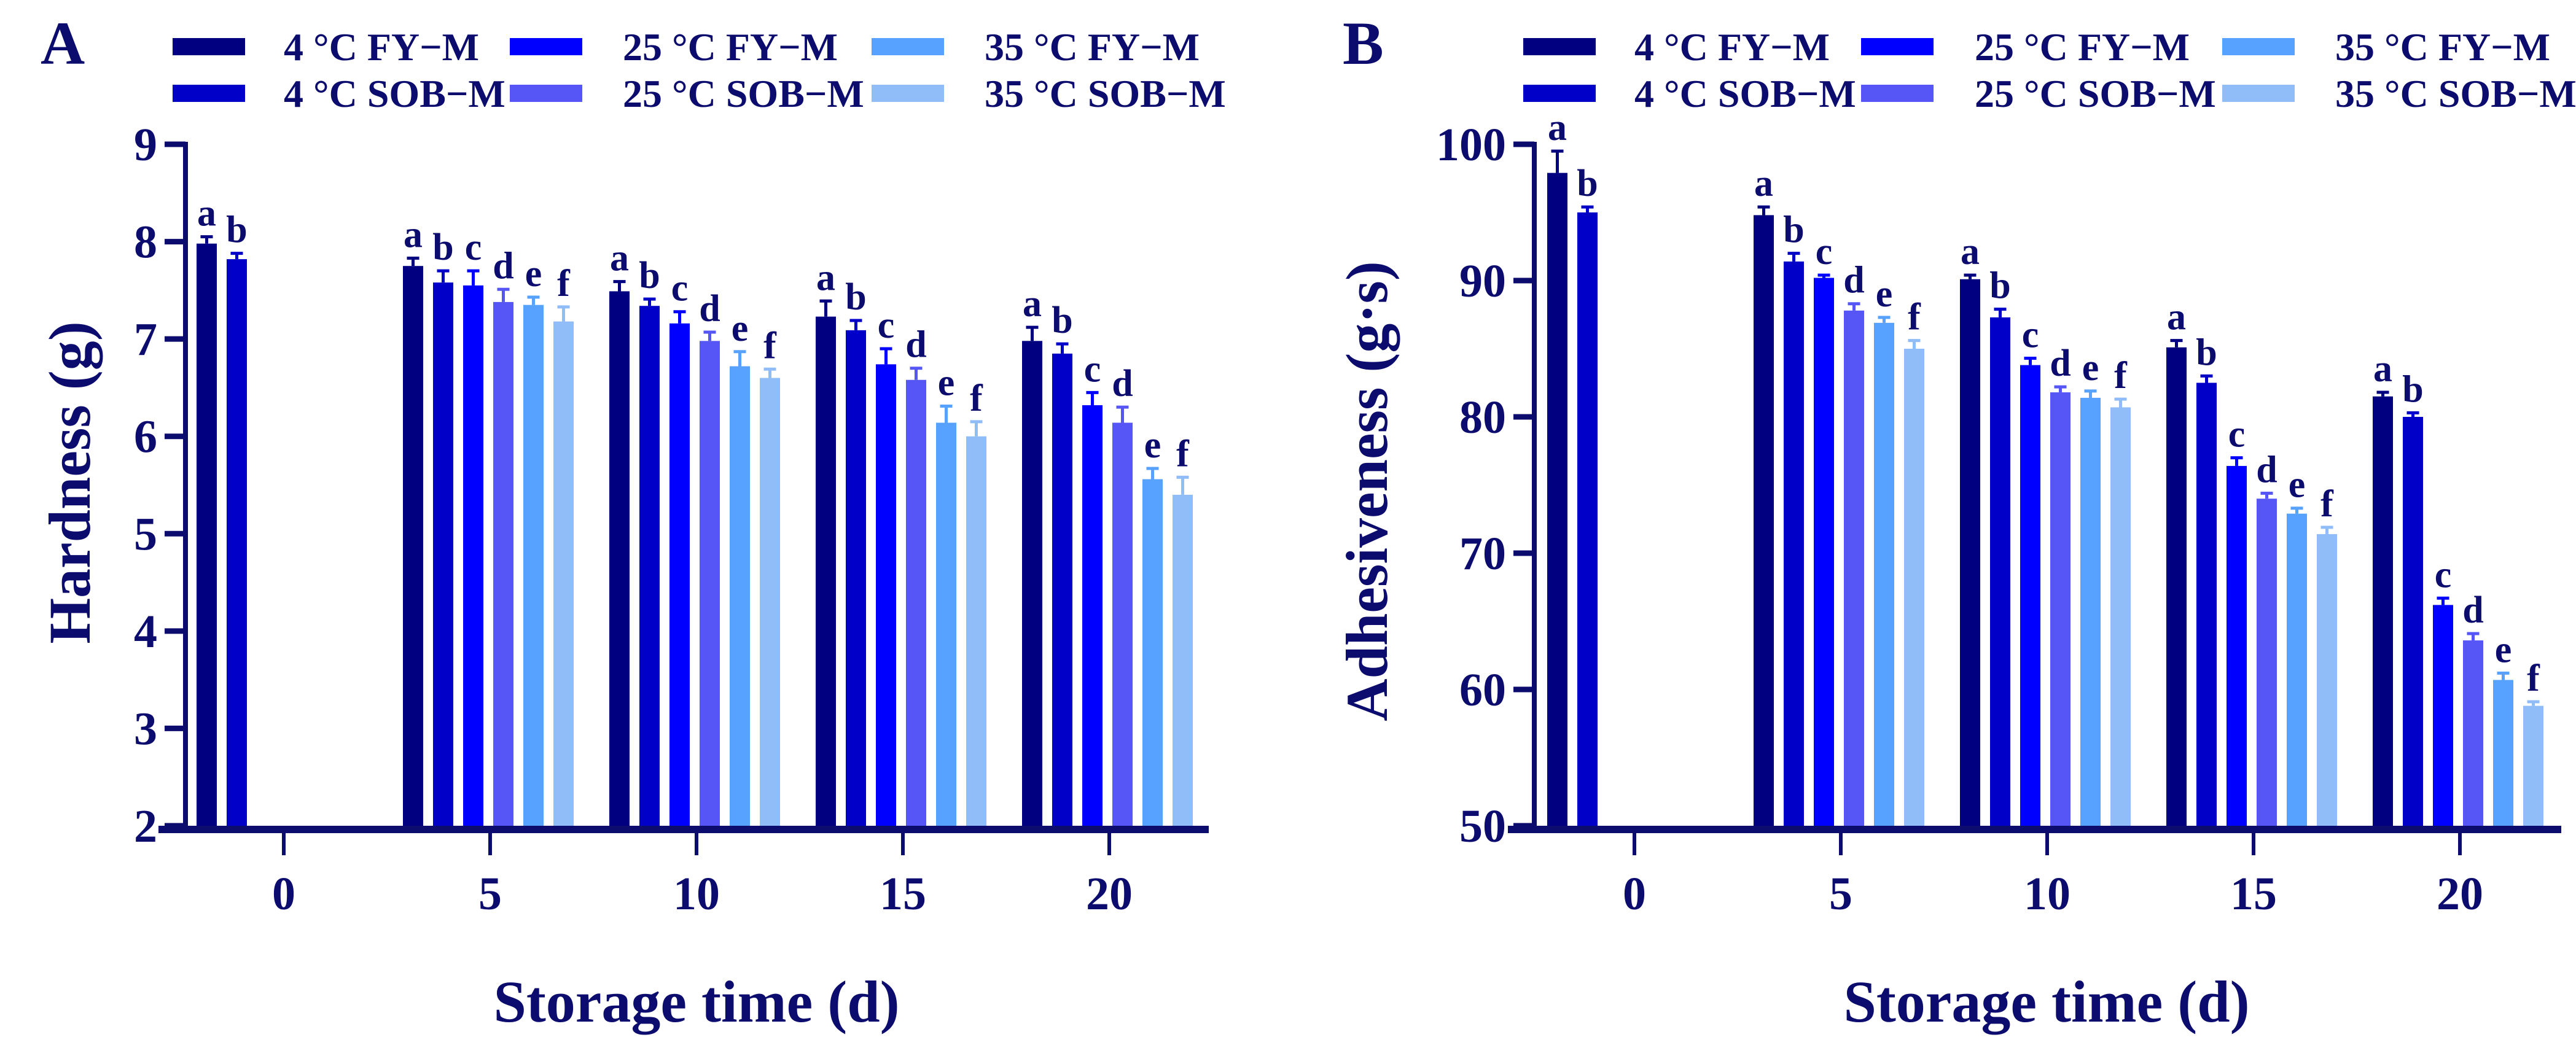  Describe the element at coordinates (903, 894) in the screenshot. I see `x-tick-label: 15` at that location.